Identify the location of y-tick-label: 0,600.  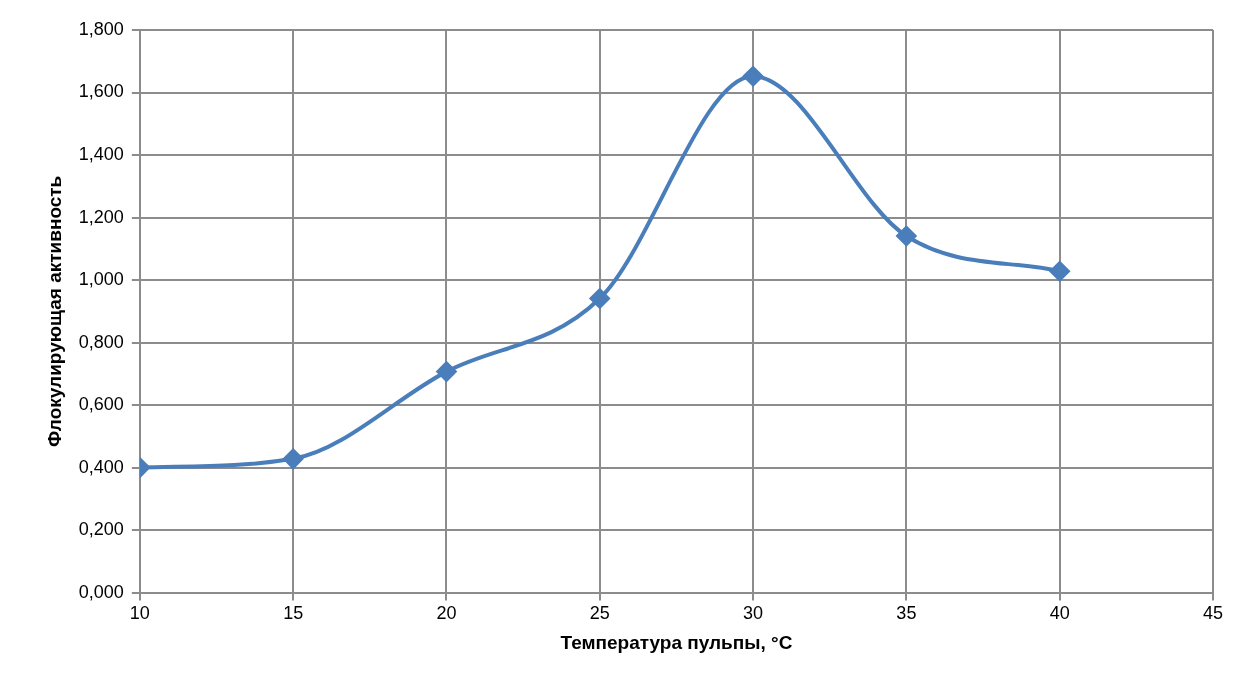
(101, 404).